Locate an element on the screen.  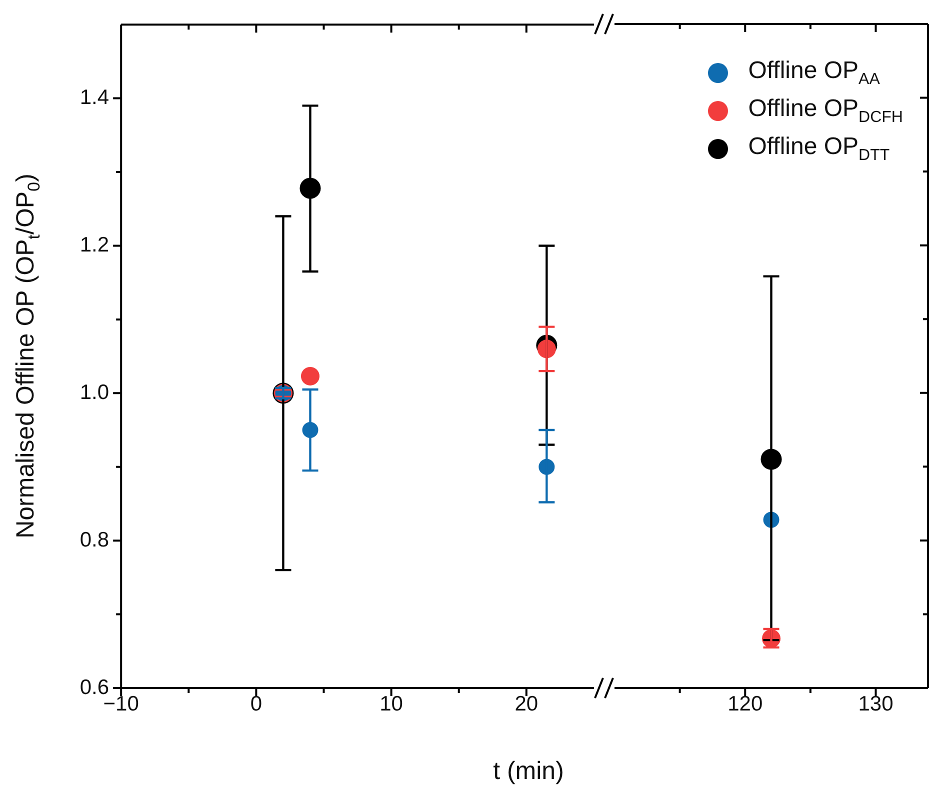
legend-label: Offline OP$_{DCFH}$ is located at coordinates (825, 111).